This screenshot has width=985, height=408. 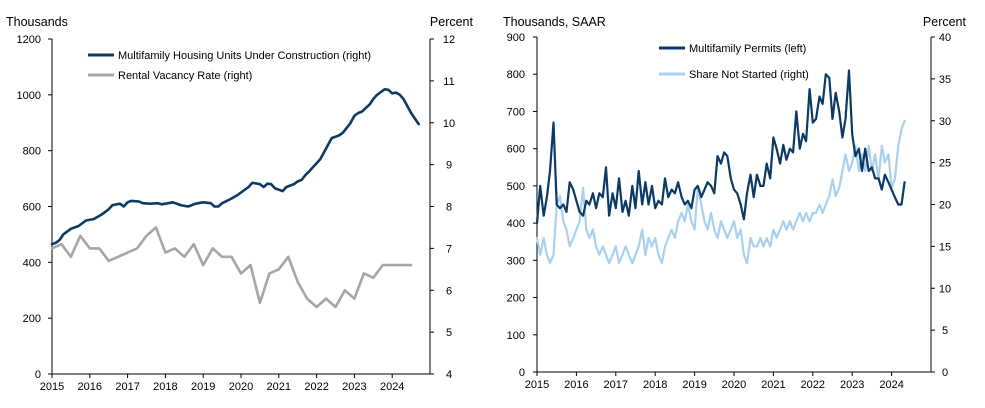 What do you see at coordinates (448, 82) in the screenshot?
I see `right-y-tick-label: 11` at bounding box center [448, 82].